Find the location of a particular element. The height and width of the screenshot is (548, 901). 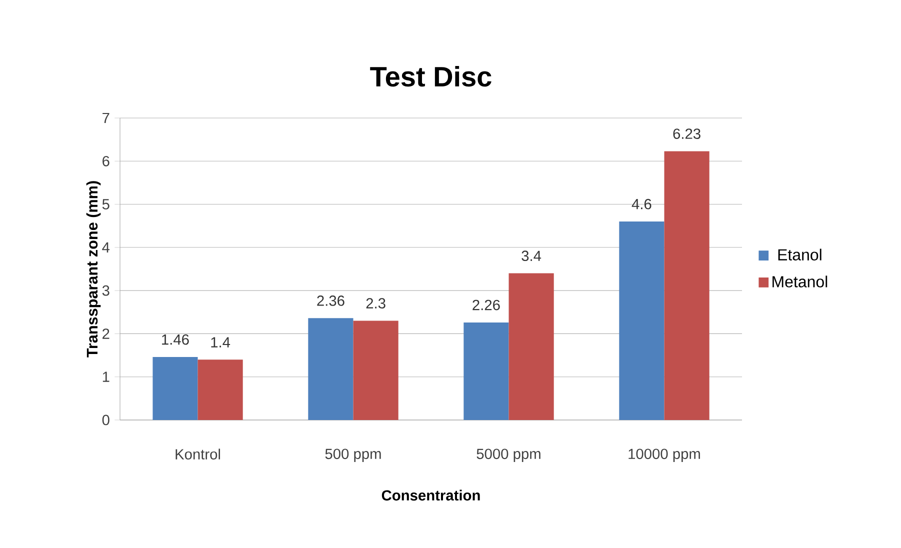

chart-title: Test Disc is located at coordinates (431, 76).